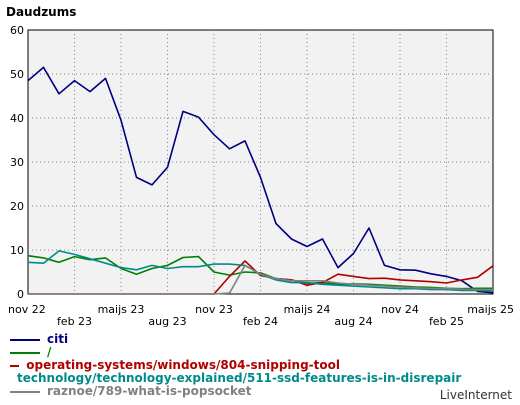  What do you see at coordinates (17, 30) in the screenshot?
I see `y-tick-label: 60` at bounding box center [17, 30].